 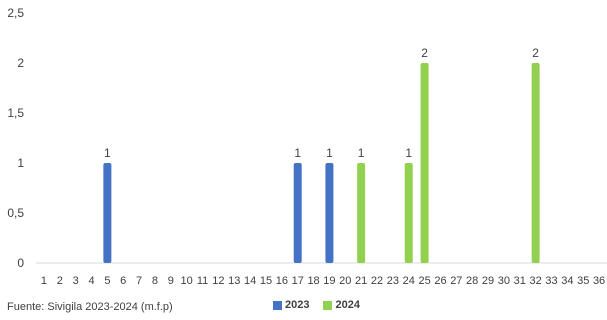 I want to click on x-tick-label: 1, so click(x=44, y=281).